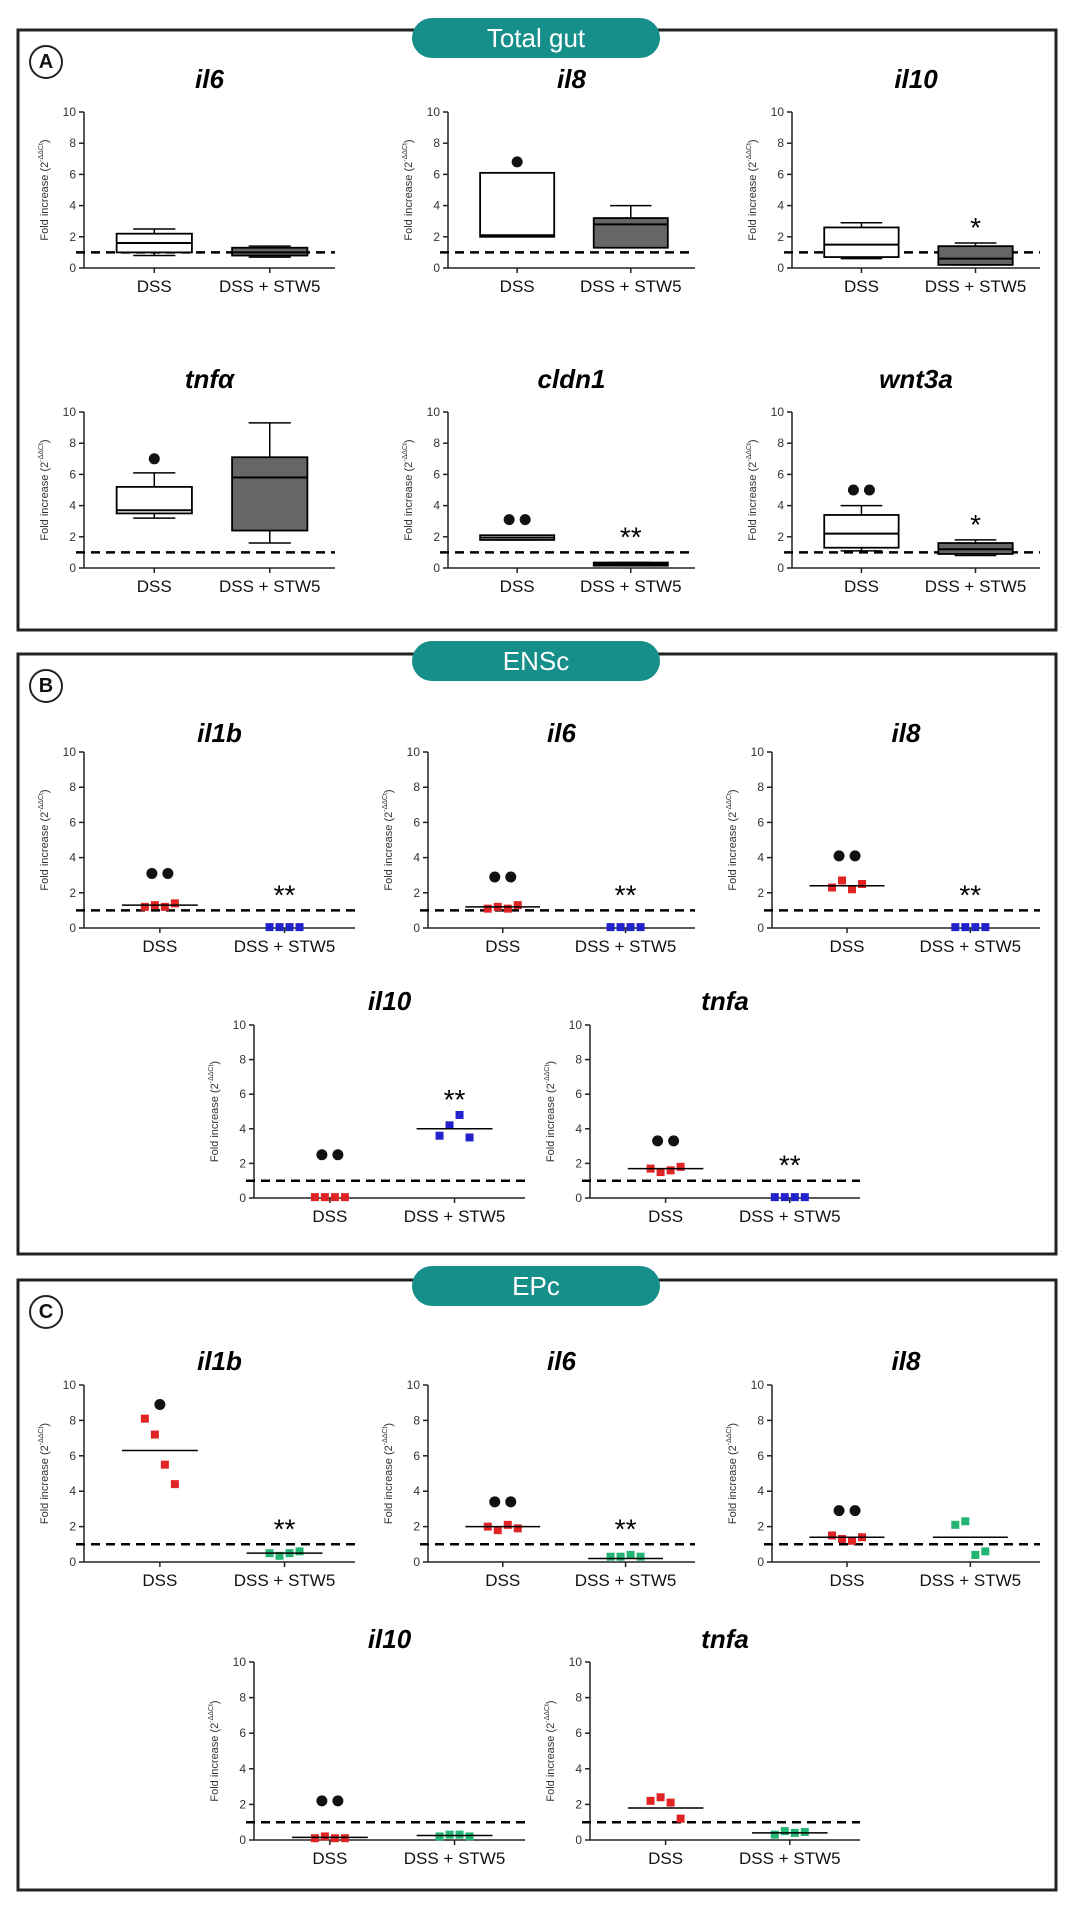  I want to click on chart-title: cldn1, so click(572, 379).